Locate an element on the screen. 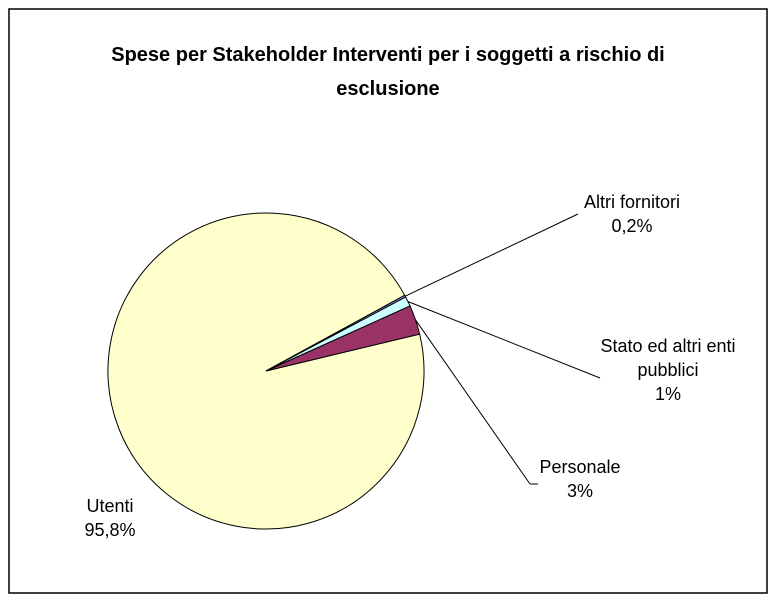  data-label: Utenti 95,8% is located at coordinates (110, 518).